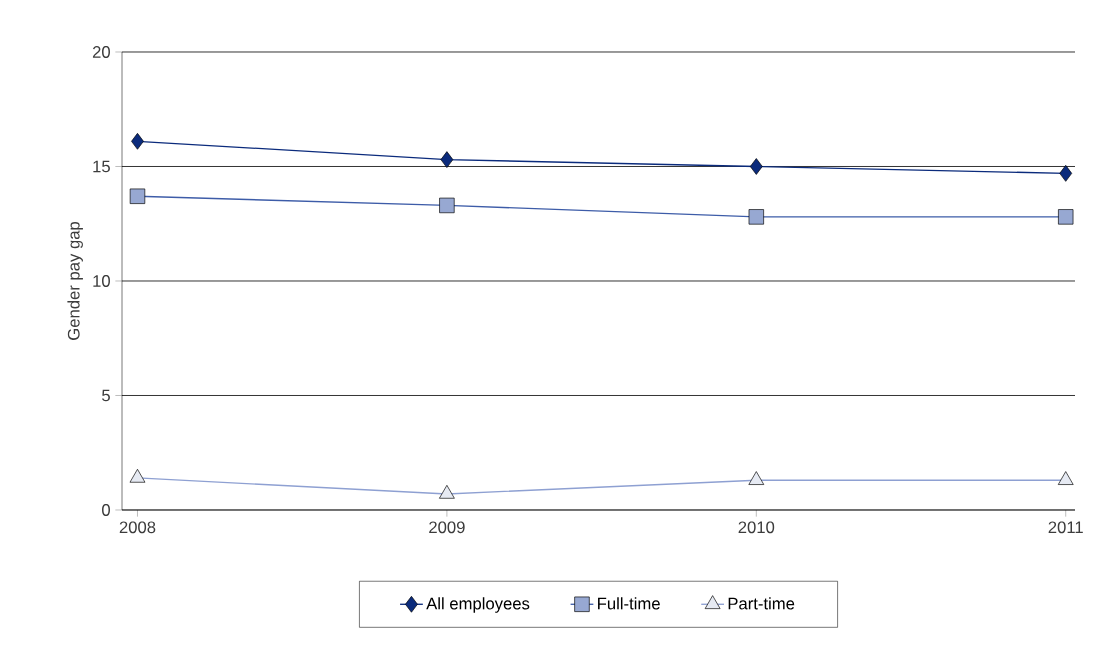  I want to click on x-tick-label: 2011, so click(1065, 527).